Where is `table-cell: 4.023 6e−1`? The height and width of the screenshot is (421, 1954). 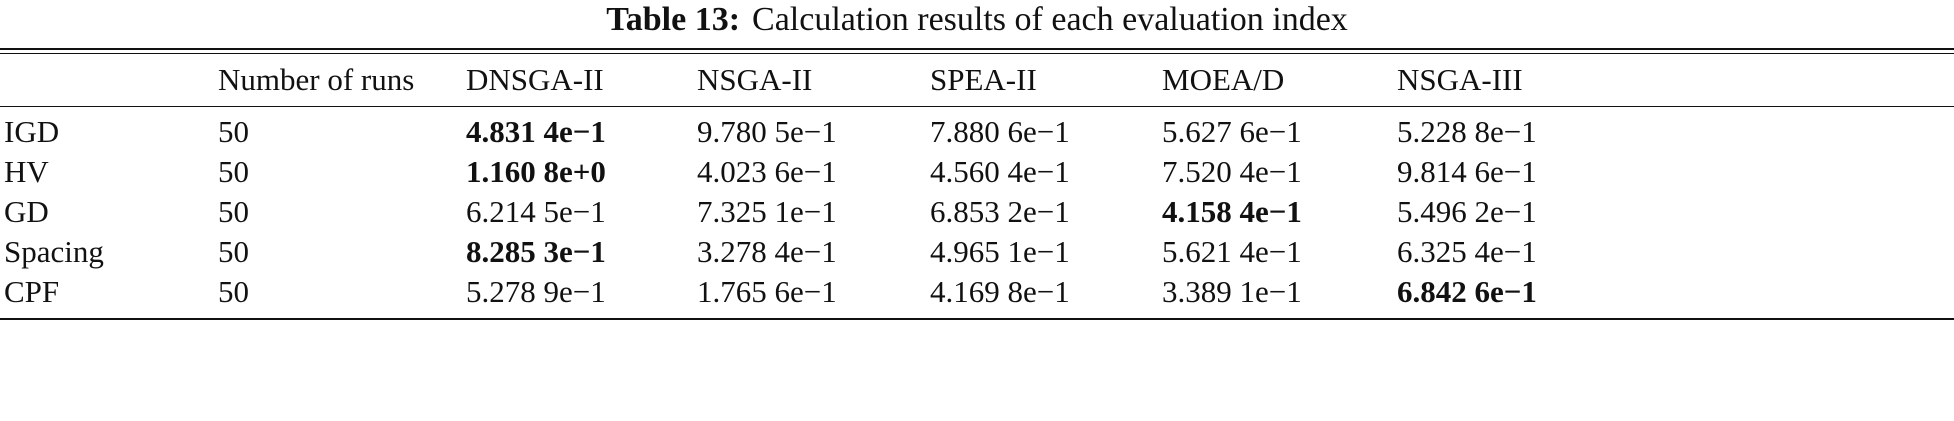 table-cell: 4.023 6e−1 is located at coordinates (767, 171).